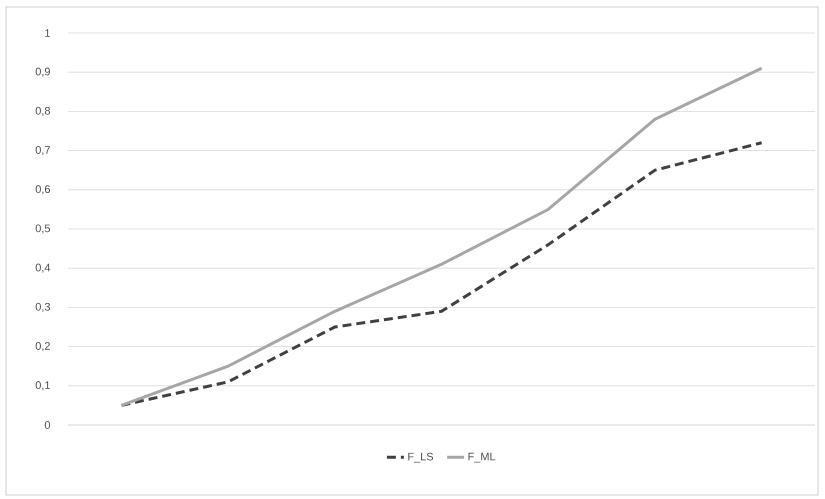 This screenshot has width=825, height=499. What do you see at coordinates (482, 457) in the screenshot?
I see `legend-label: F_ML` at bounding box center [482, 457].